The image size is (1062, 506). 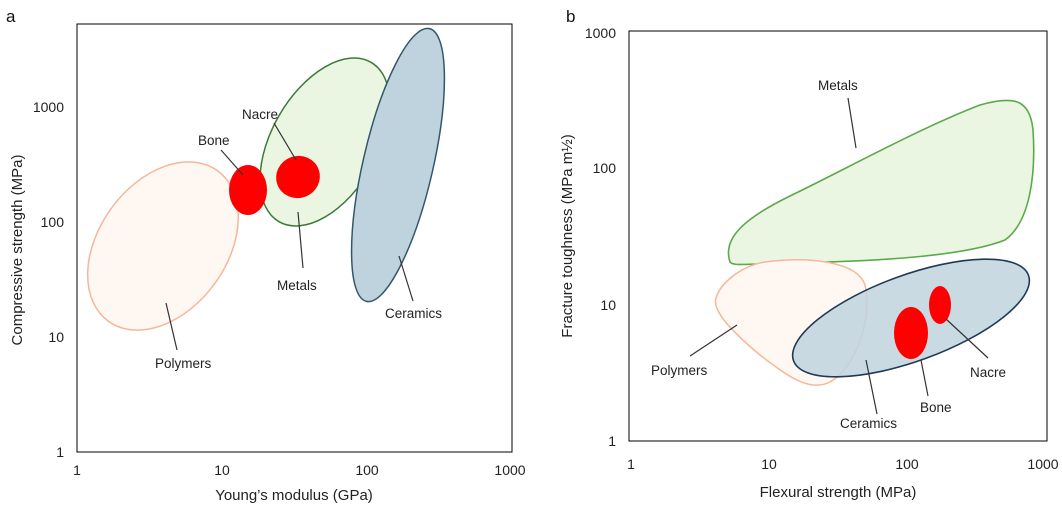 I want to click on panel-b-x-axis-label: Flexural strength (MPa), so click(x=838, y=492).